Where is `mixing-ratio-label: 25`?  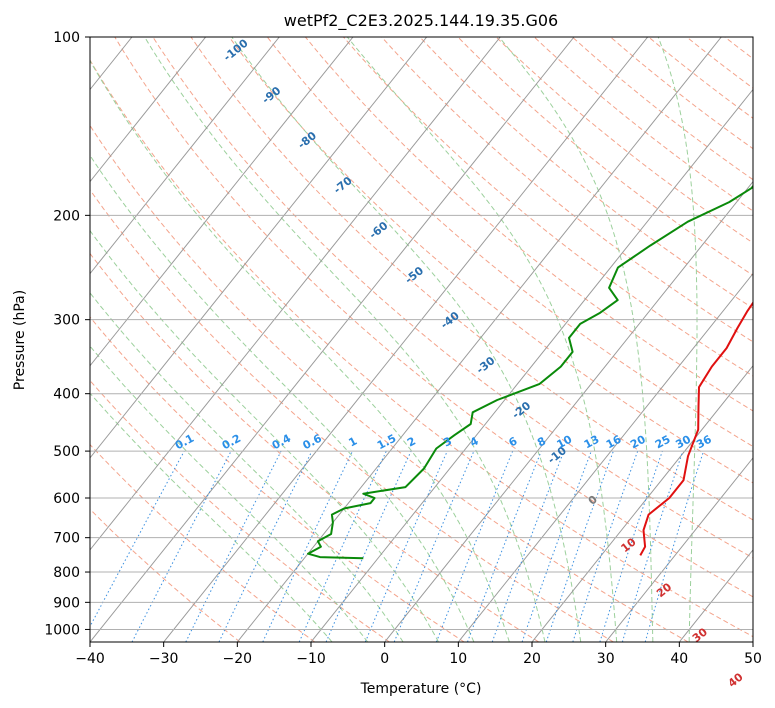
mixing-ratio-label: 25 is located at coordinates (663, 442).